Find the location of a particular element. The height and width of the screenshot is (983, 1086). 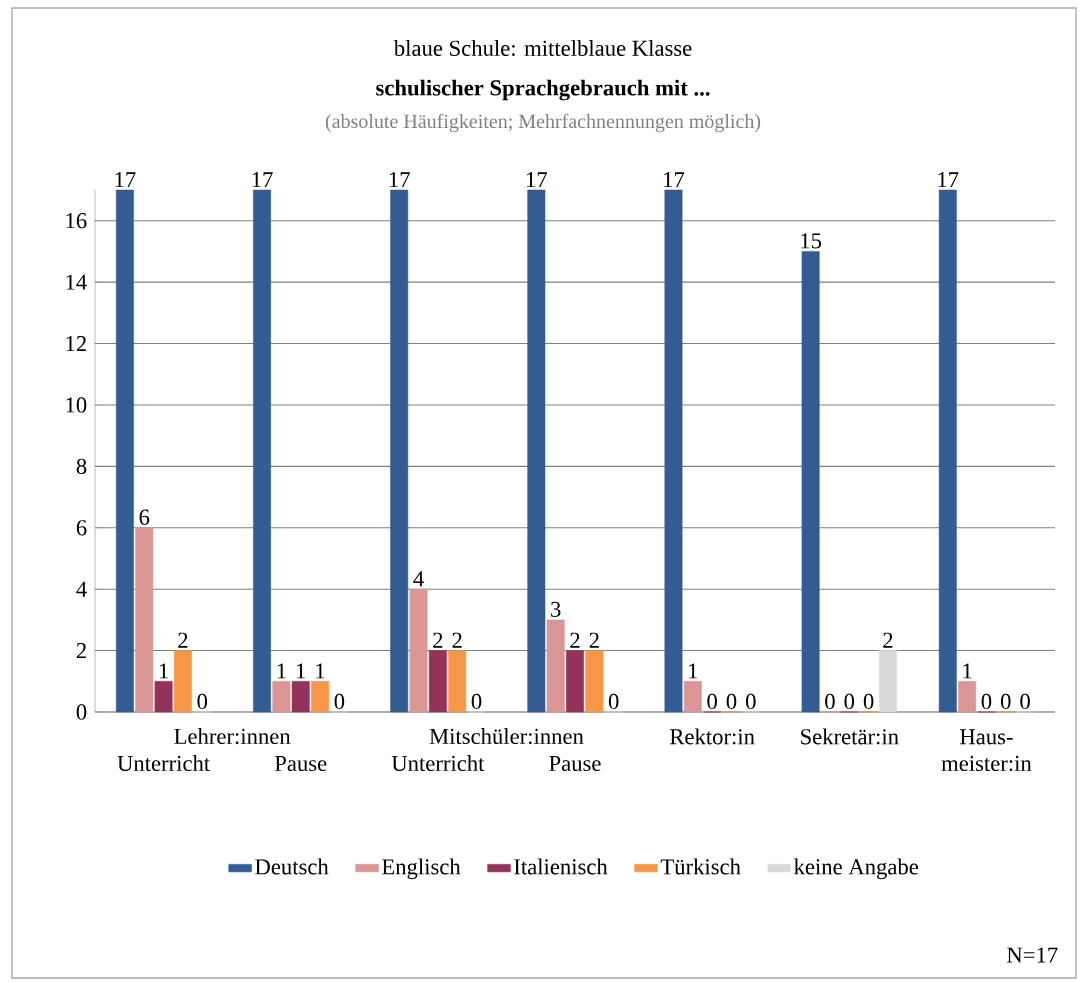

x-tick-label: Rektor:in is located at coordinates (712, 736).